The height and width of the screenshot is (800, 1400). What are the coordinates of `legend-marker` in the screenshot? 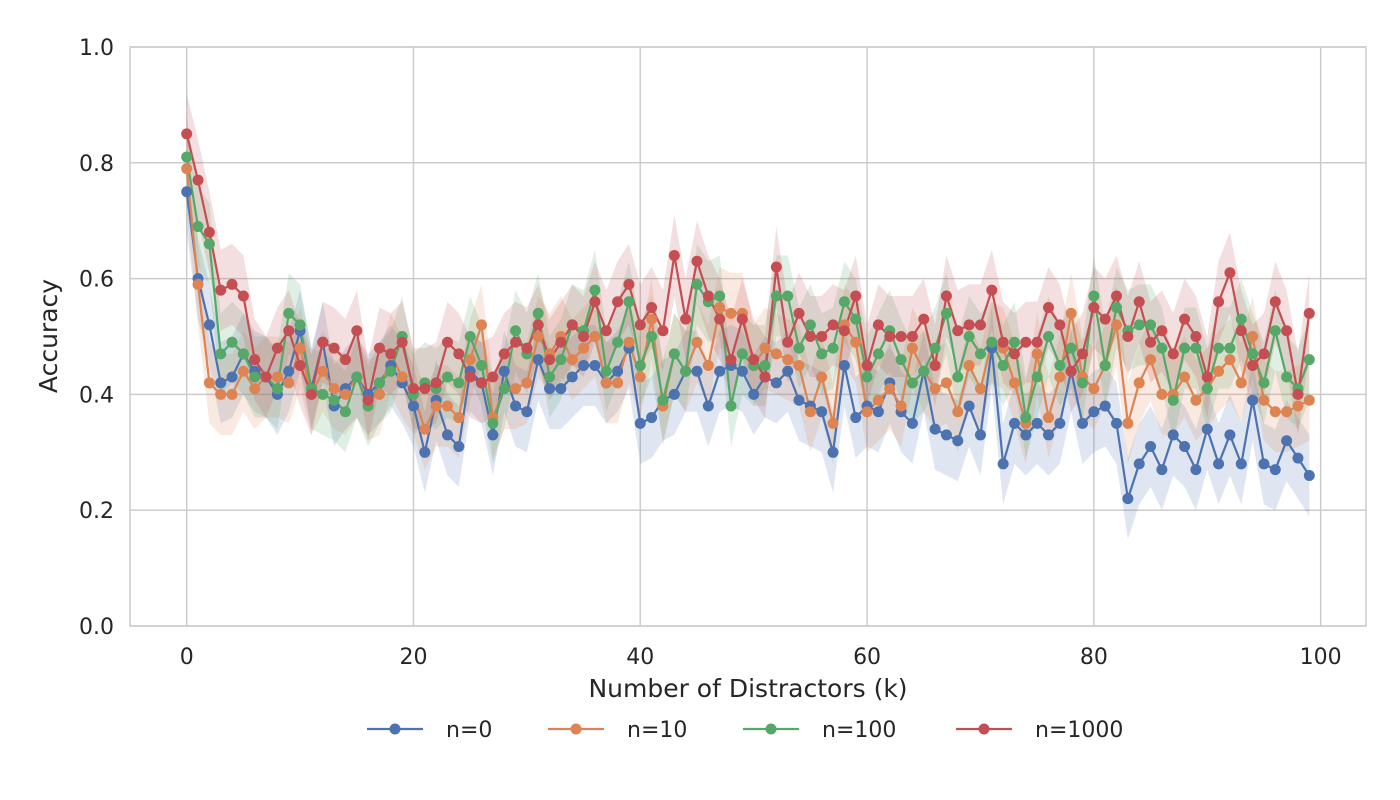 It's located at (771, 729).